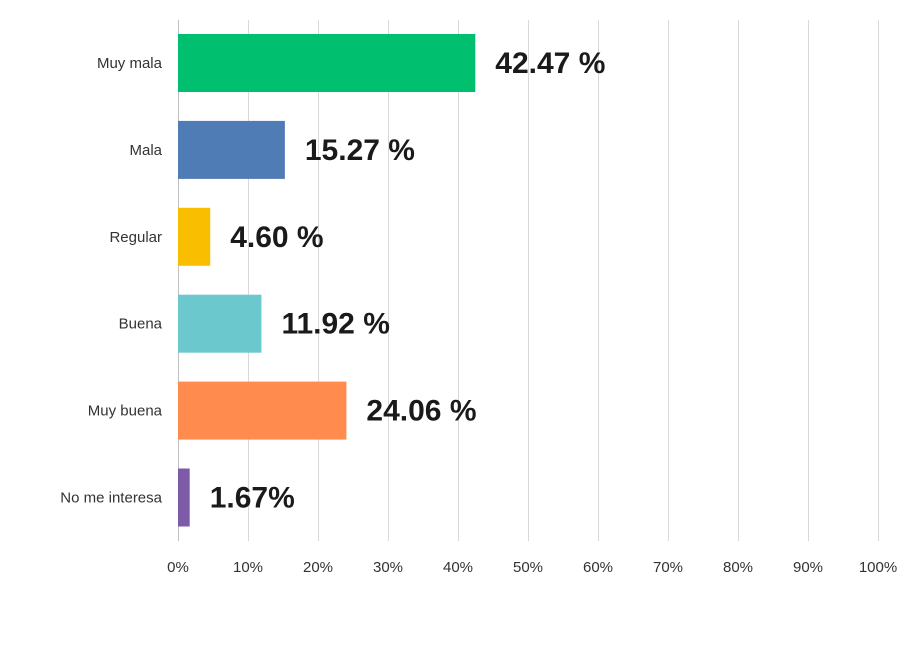 The height and width of the screenshot is (650, 900). What do you see at coordinates (458, 567) in the screenshot?
I see `x-tick-label: 40%` at bounding box center [458, 567].